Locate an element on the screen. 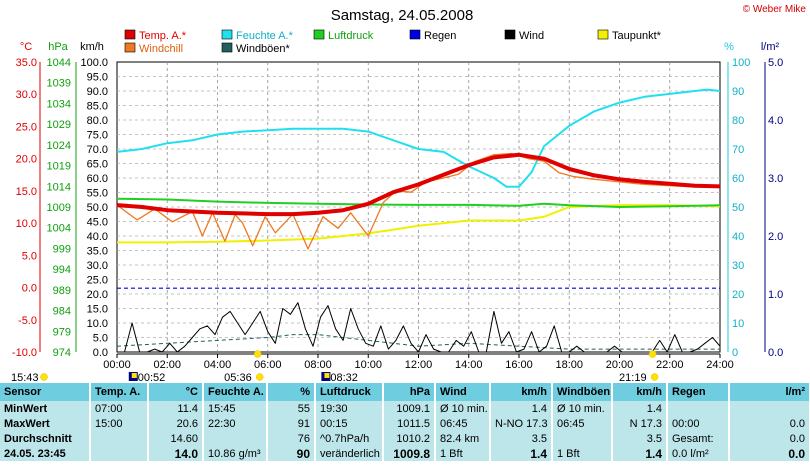 This screenshot has width=810, height=471. rain-tick-label: 0.0 is located at coordinates (775, 353).